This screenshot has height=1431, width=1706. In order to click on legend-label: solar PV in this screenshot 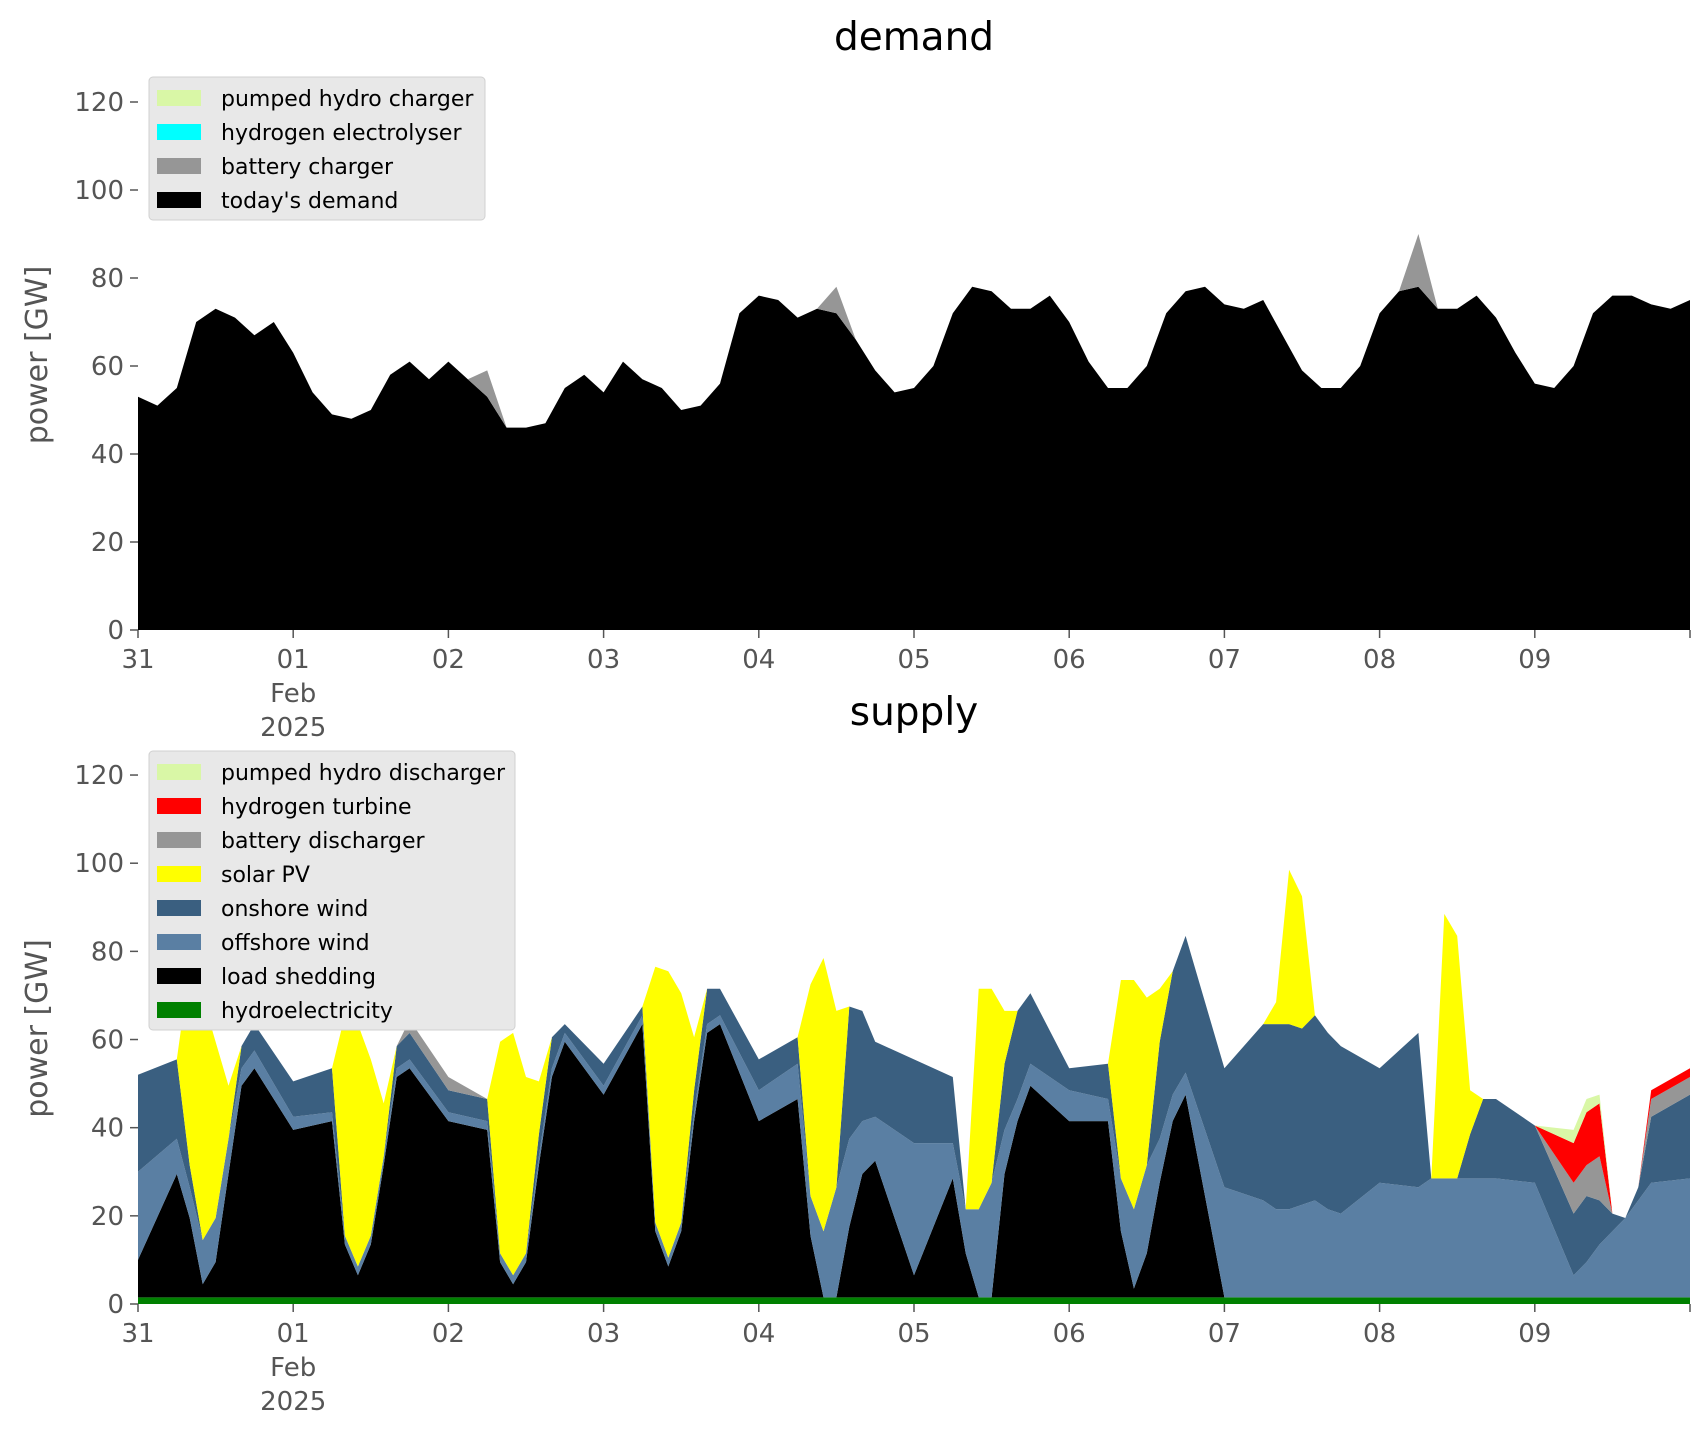, I will do `click(265, 875)`.